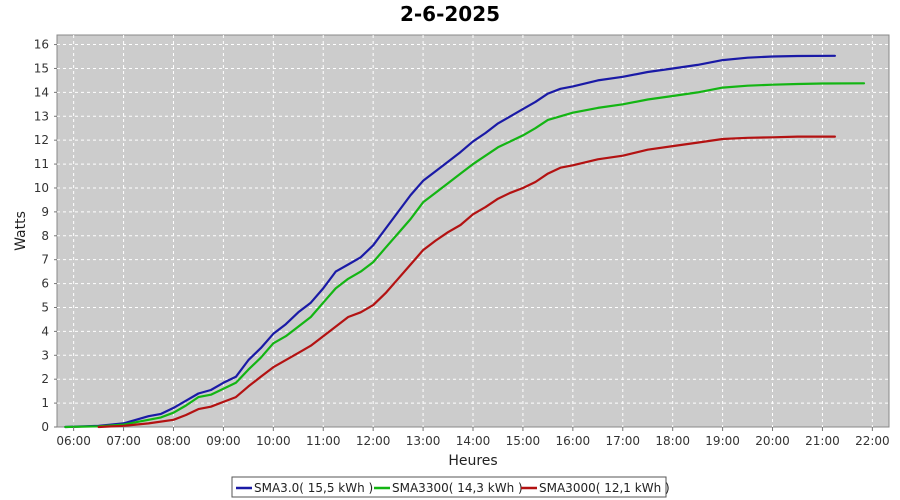 The image size is (900, 500). Describe the element at coordinates (45, 379) in the screenshot. I see `y-tick-label: 2` at that location.